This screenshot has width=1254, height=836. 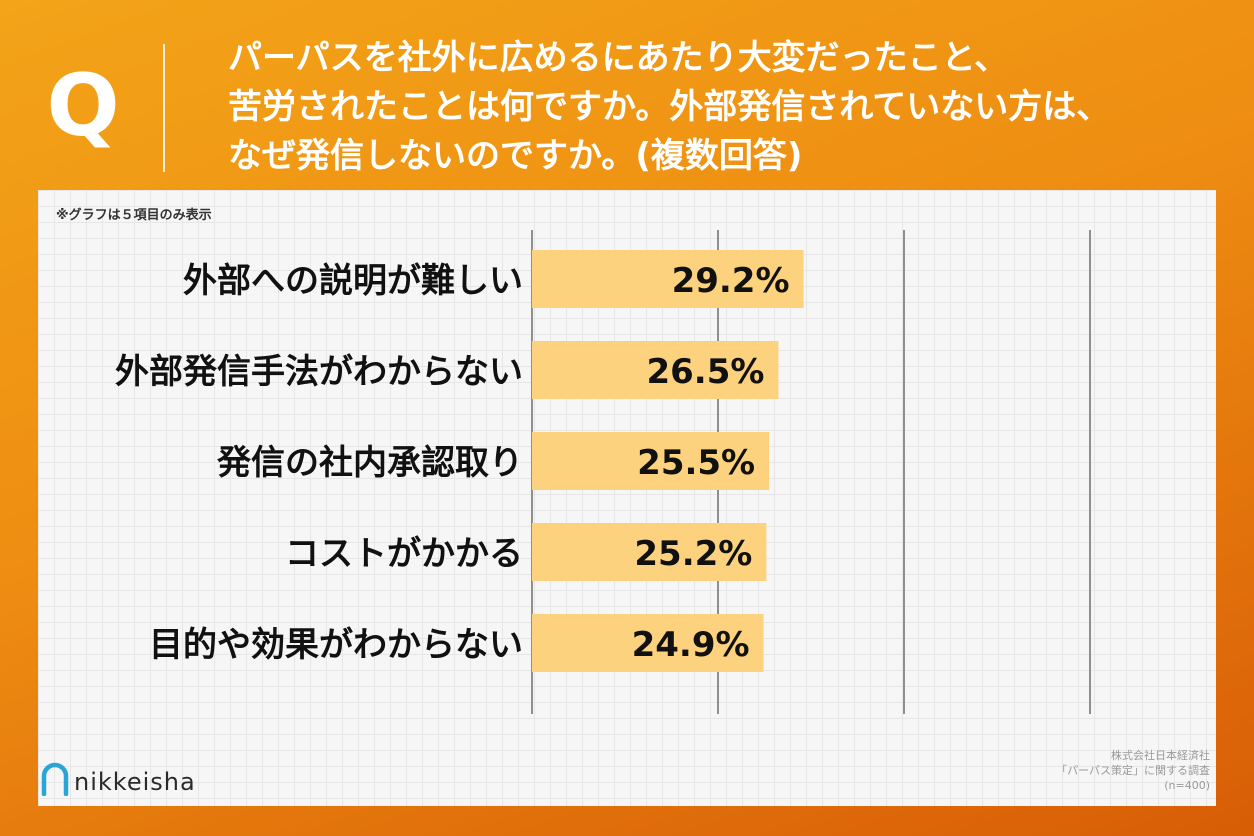 I want to click on category-label: コストがかかる, so click(x=404, y=554).